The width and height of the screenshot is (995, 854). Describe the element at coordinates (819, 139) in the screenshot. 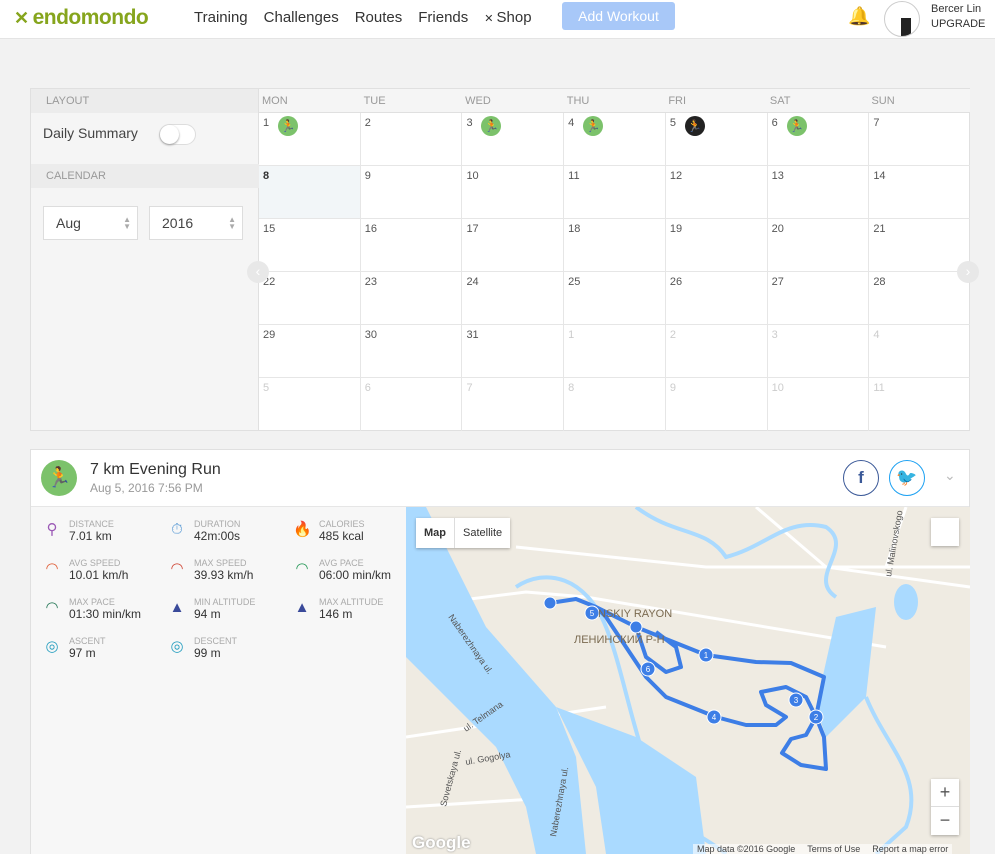

I see `calendar-day: 6 🏃` at that location.